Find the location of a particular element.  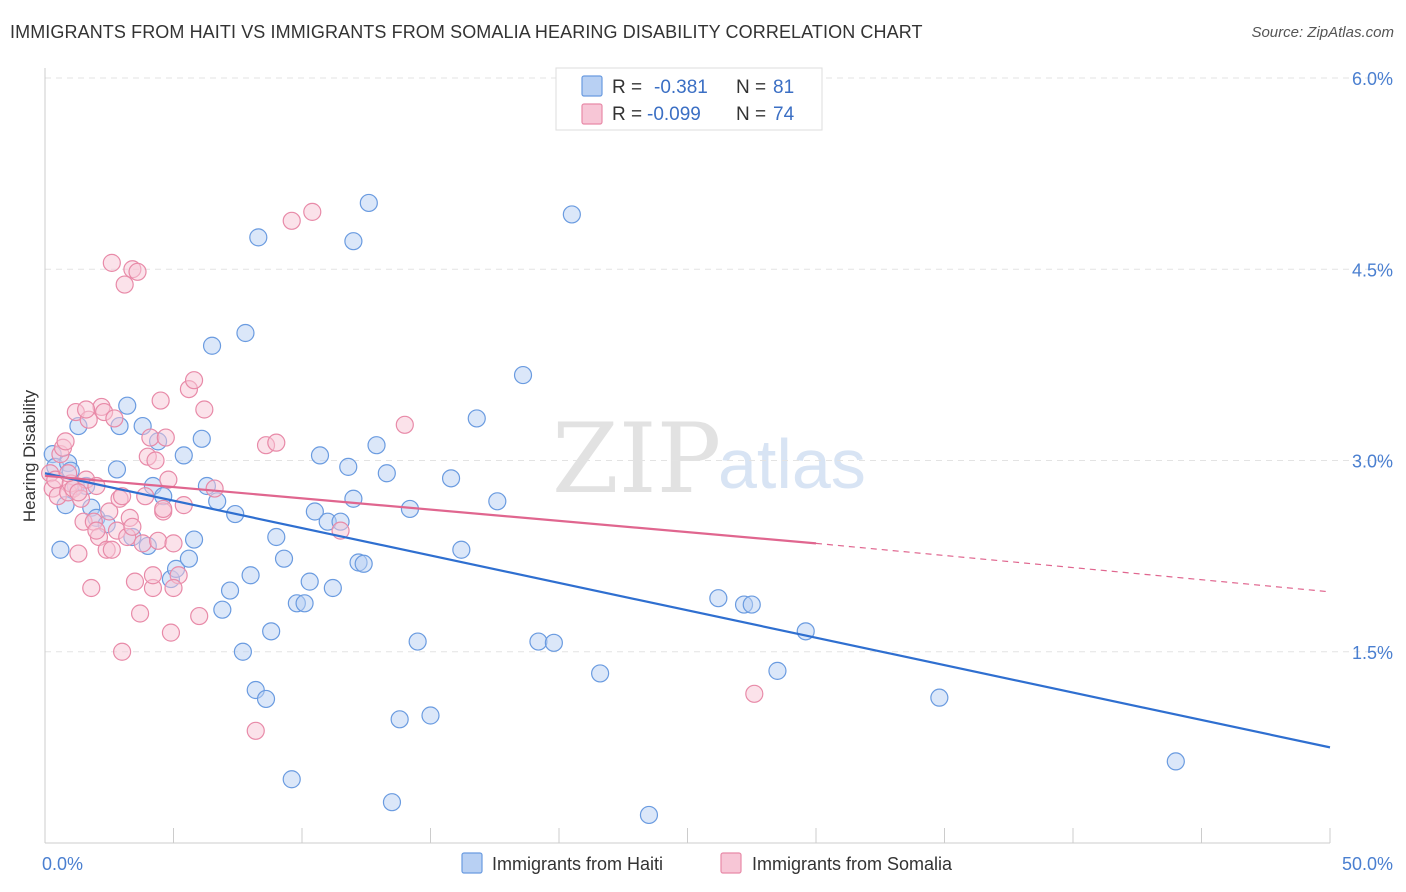

legend-somalia-n-value: 74 is located at coordinates (784, 114).